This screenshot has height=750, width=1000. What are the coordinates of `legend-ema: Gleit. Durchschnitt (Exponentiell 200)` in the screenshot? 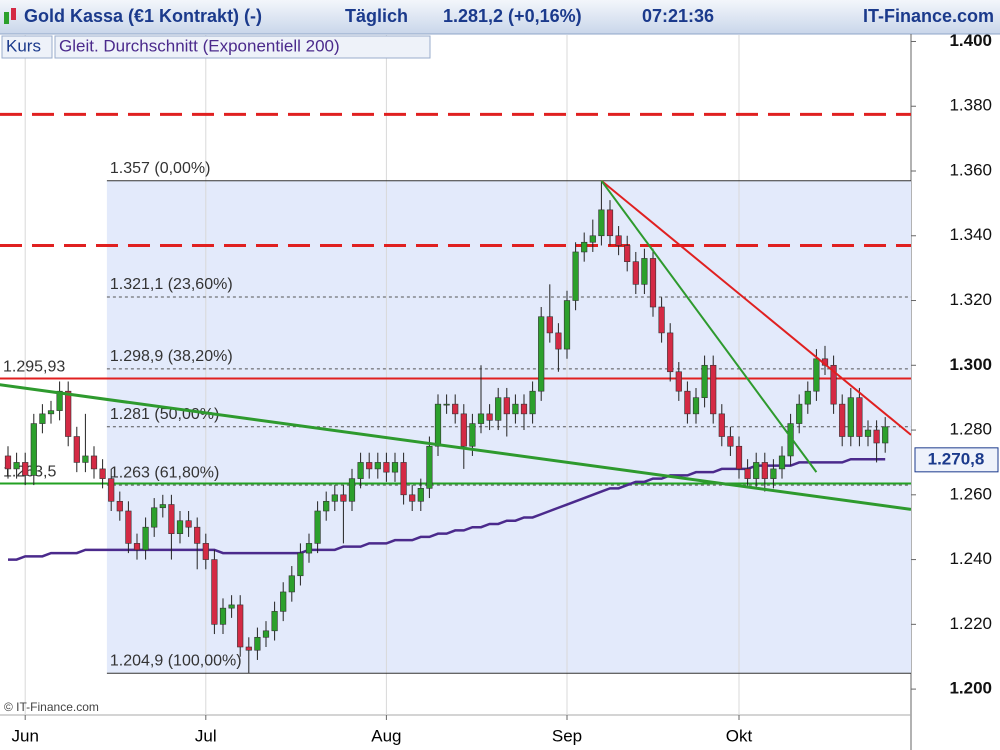 It's located at (199, 45).